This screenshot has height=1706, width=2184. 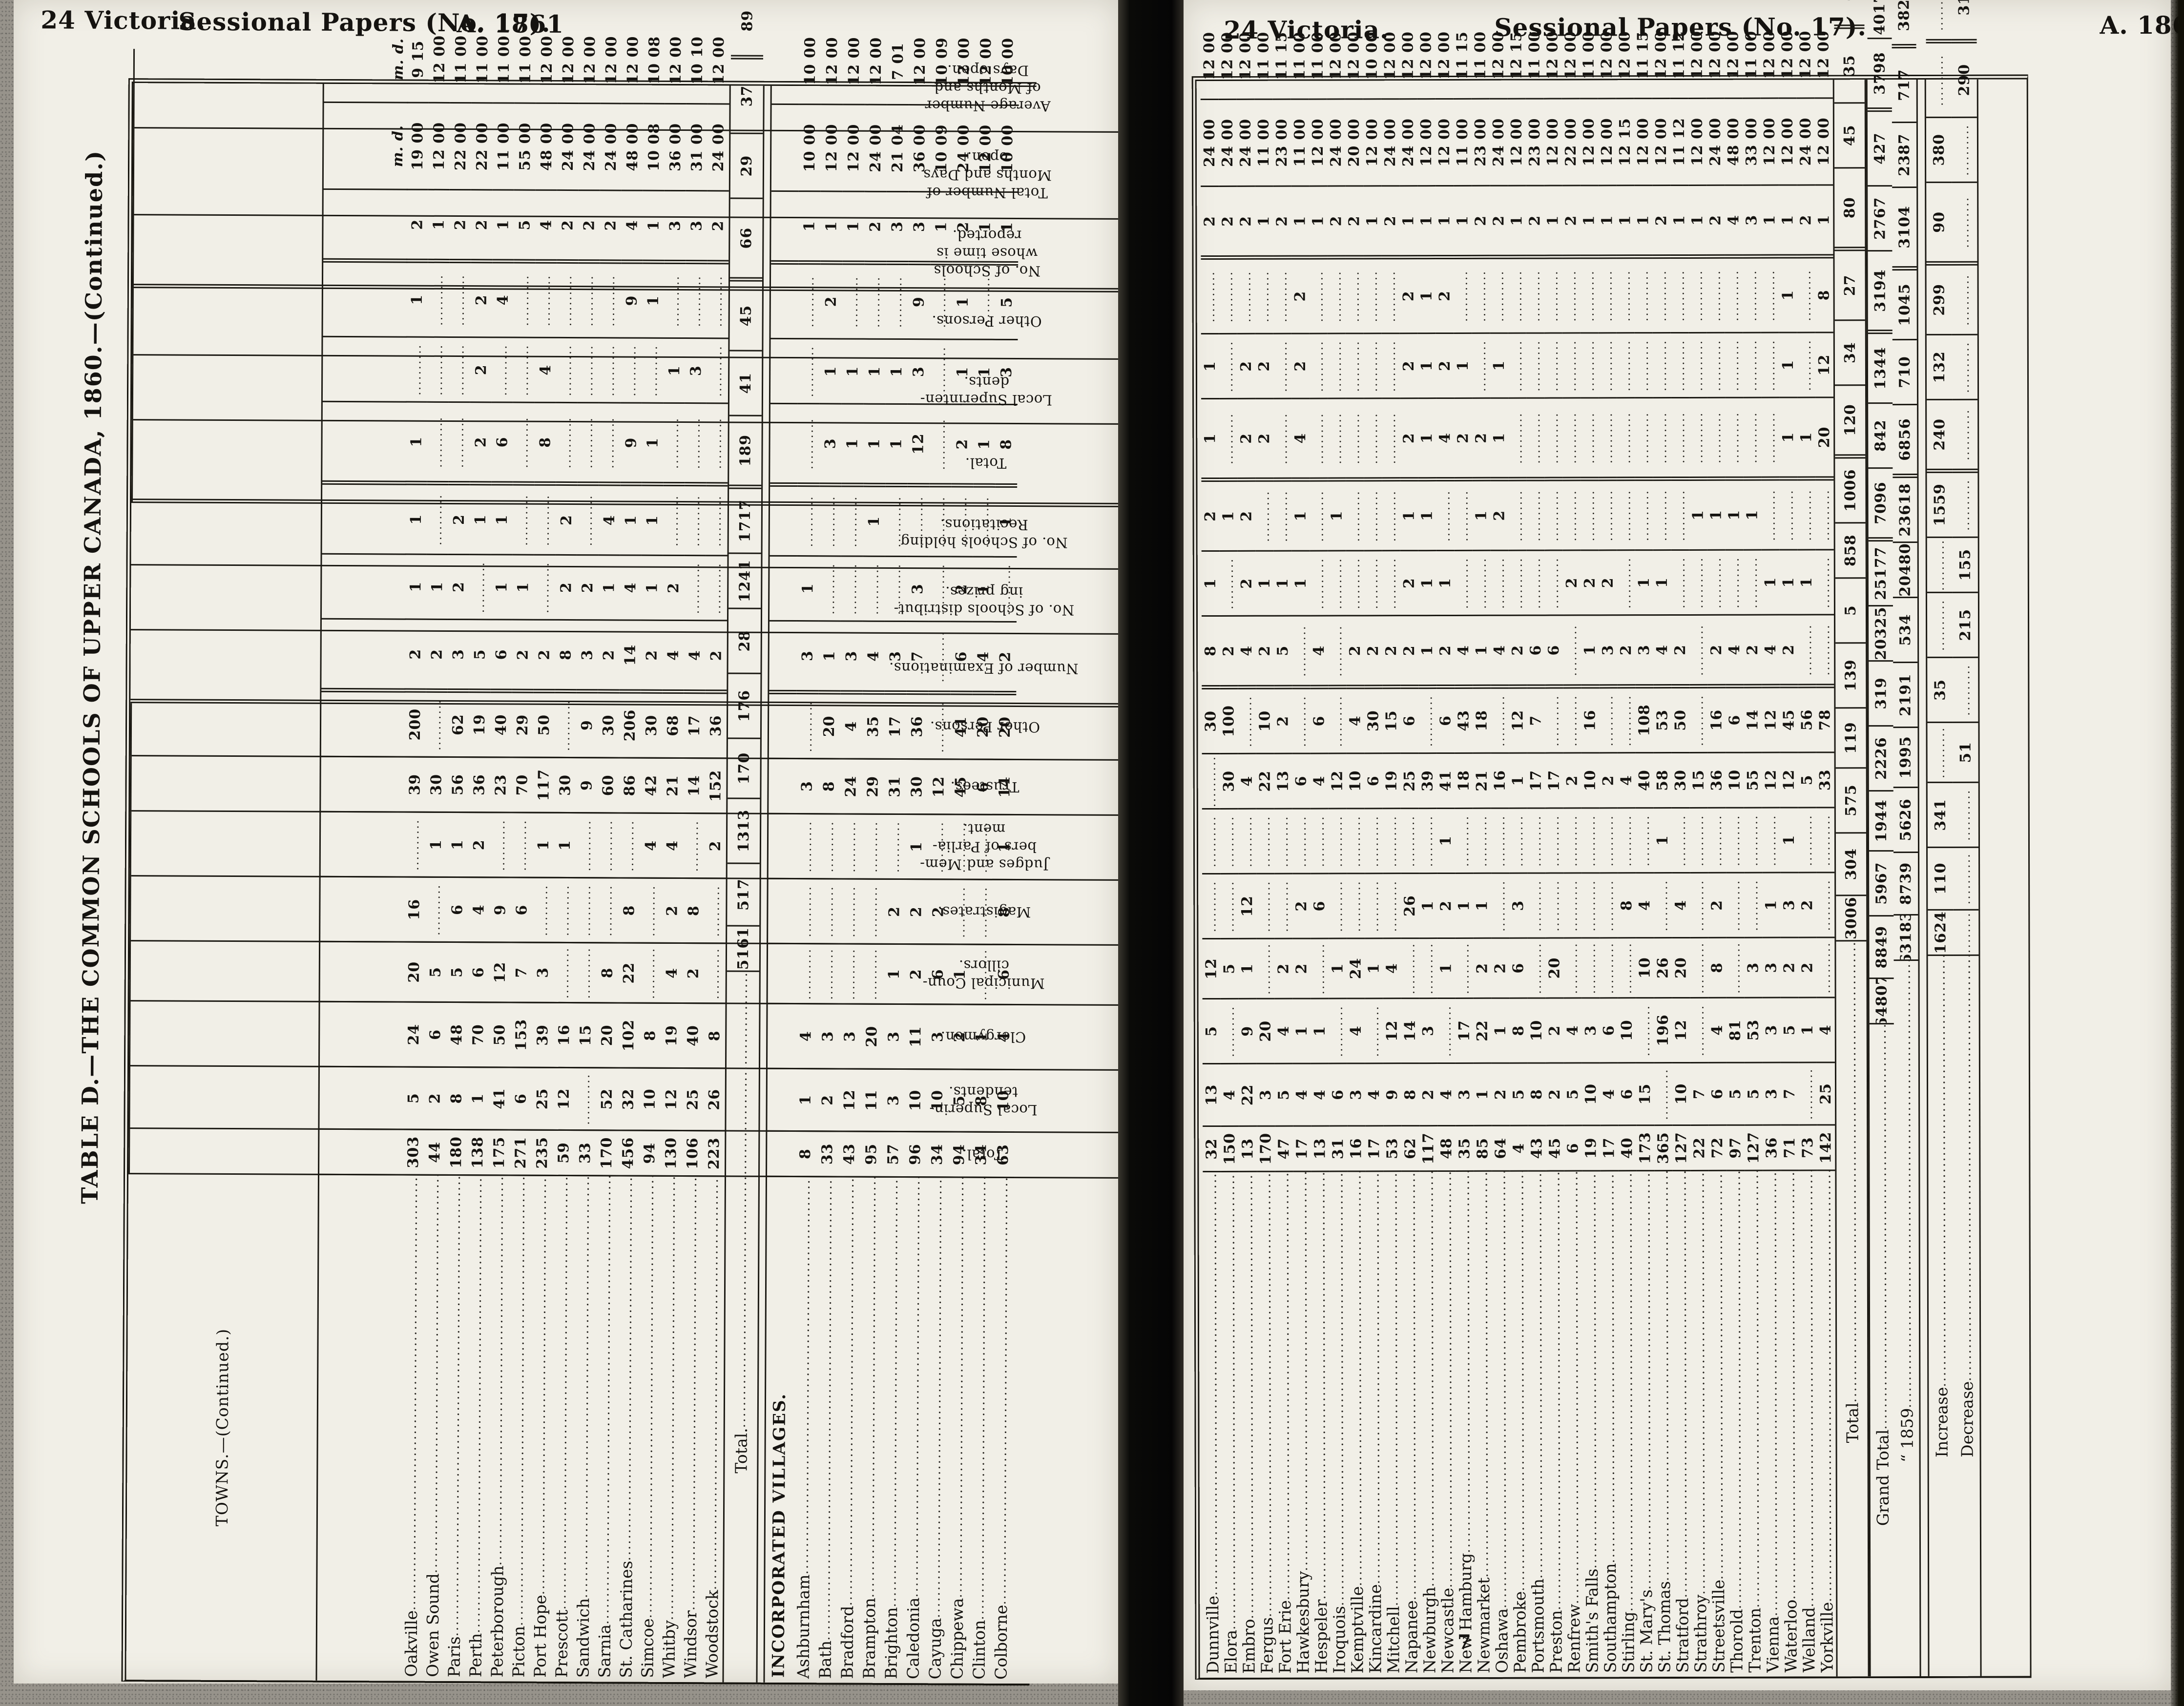 I want to click on cell: 97, so click(x=1735, y=1148).